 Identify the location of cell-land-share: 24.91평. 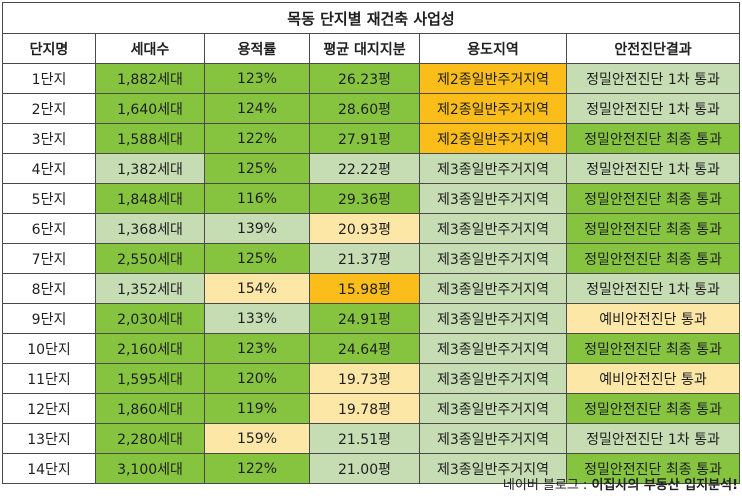
(364, 318).